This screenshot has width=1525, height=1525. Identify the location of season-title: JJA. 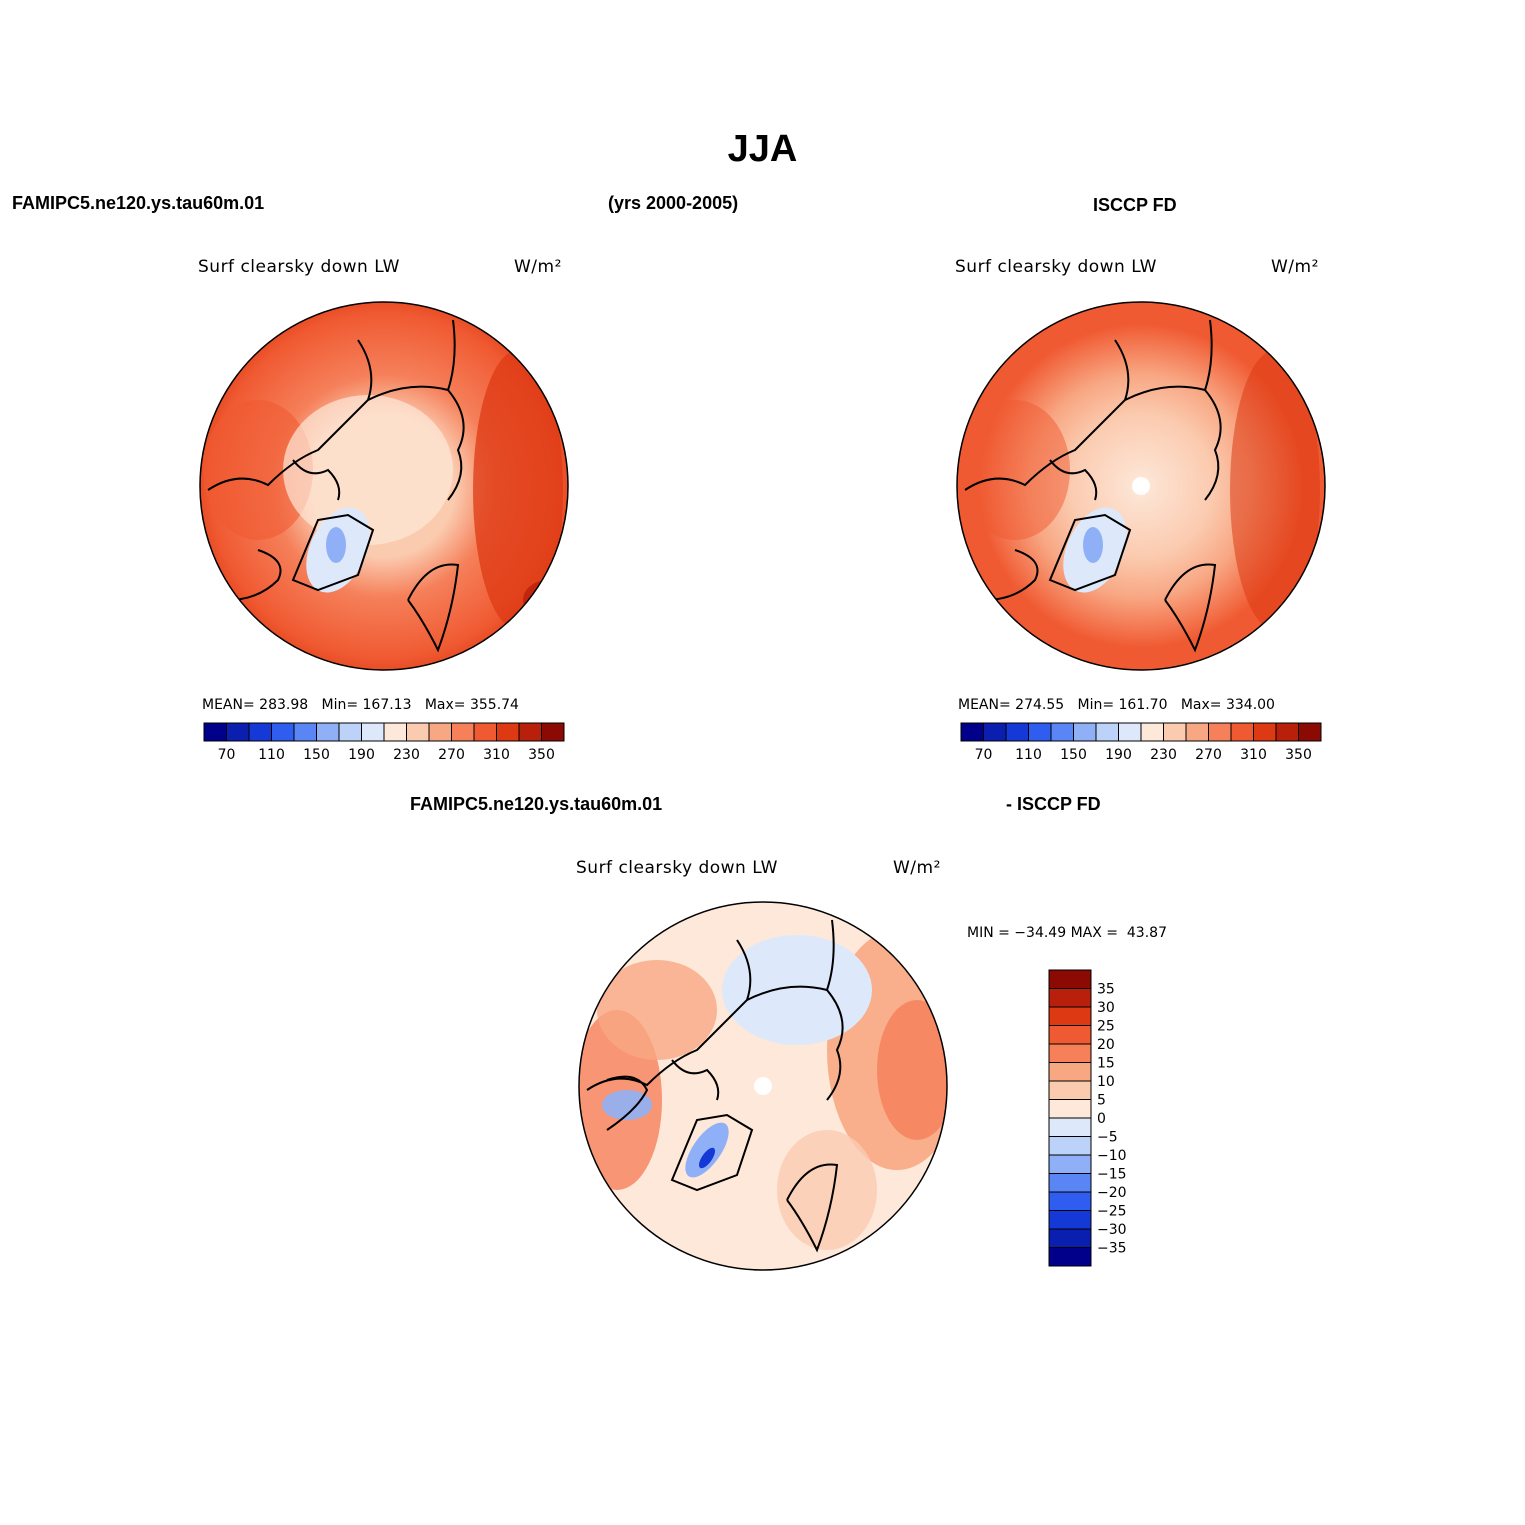
(762, 149).